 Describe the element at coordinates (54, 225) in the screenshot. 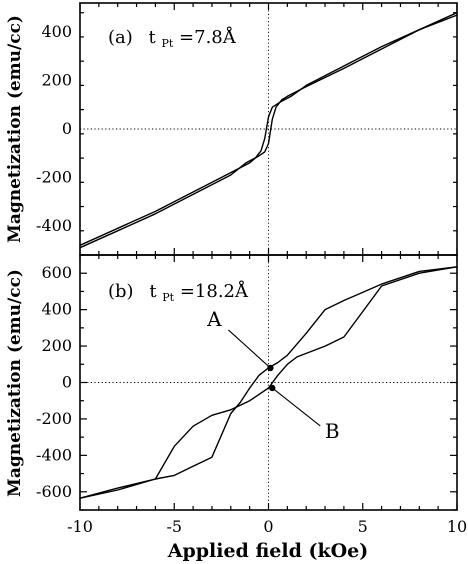

I see `panel-a-y-tick-label: -400` at that location.